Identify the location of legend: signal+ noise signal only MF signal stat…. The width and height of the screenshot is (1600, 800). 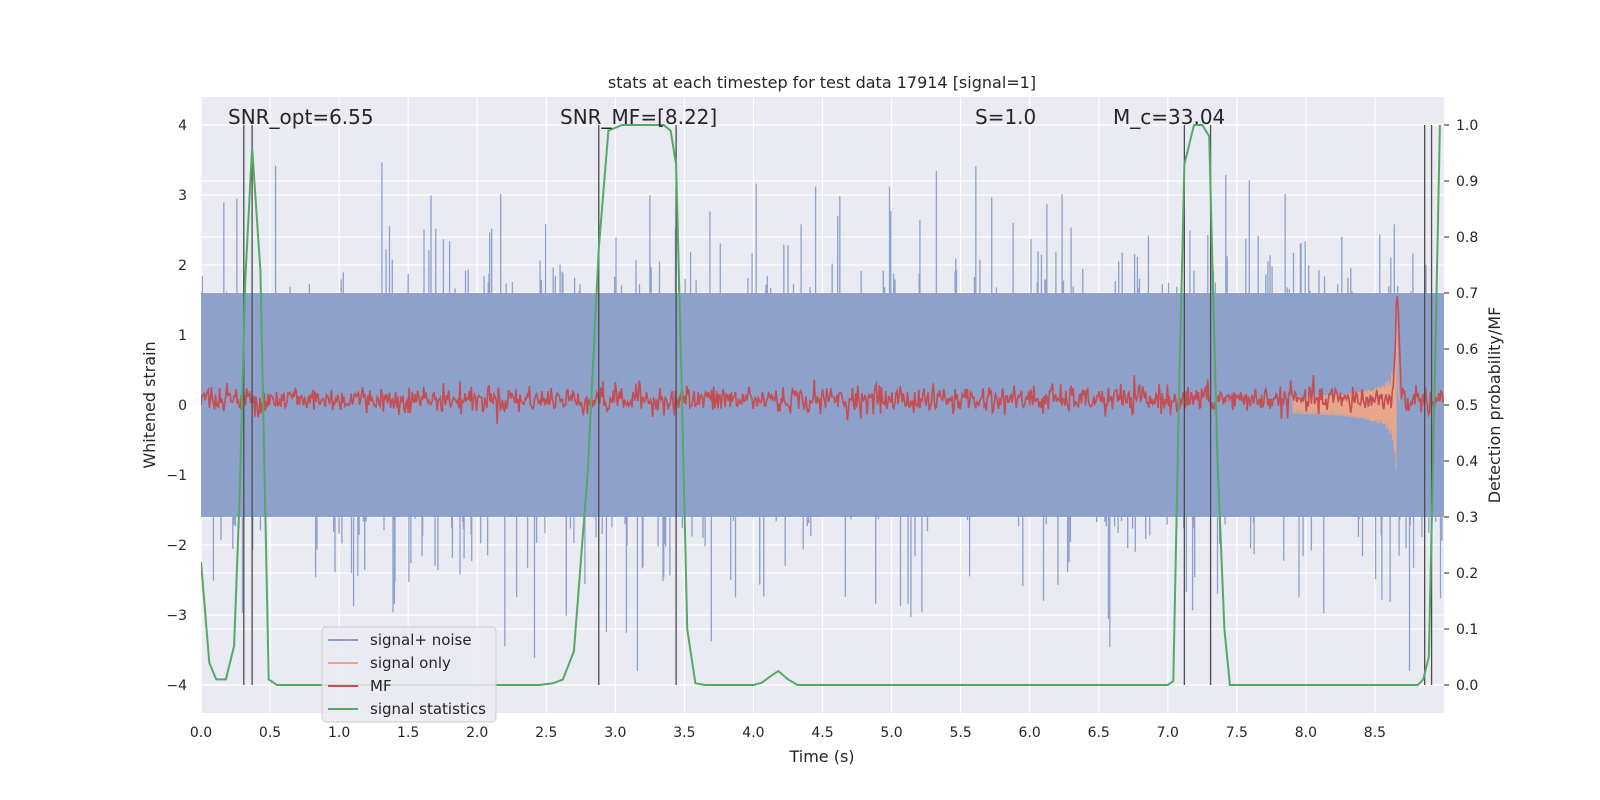
(409, 674).